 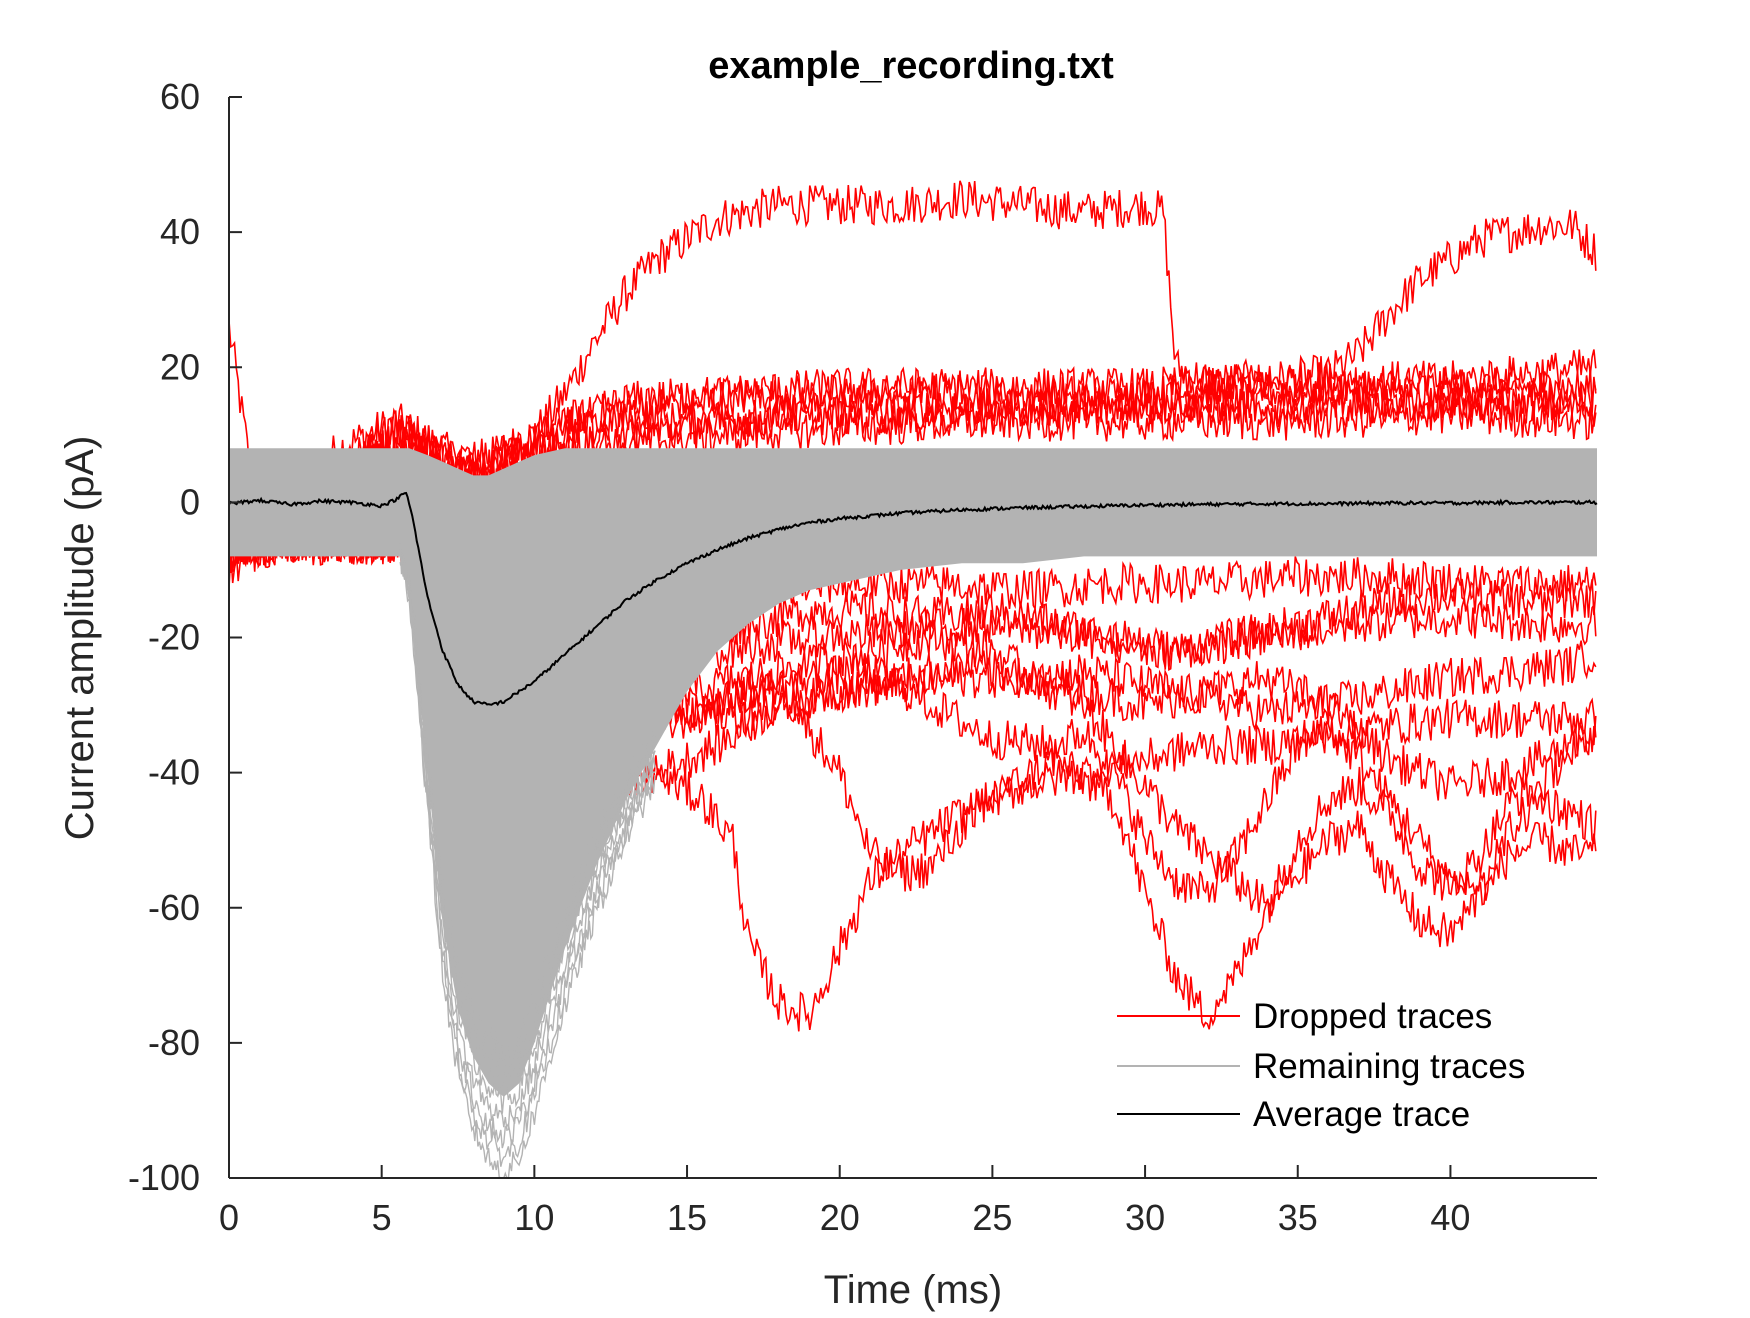 I want to click on y-tick-label--40: -40, so click(x=174, y=772).